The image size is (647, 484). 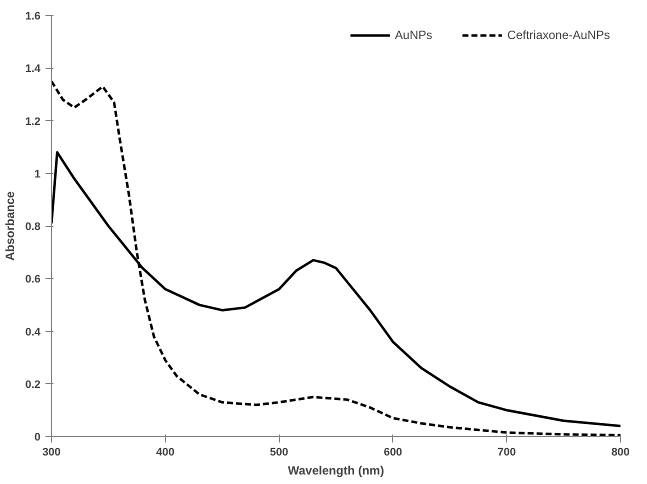 What do you see at coordinates (51, 452) in the screenshot?
I see `x-tick-label: 300` at bounding box center [51, 452].